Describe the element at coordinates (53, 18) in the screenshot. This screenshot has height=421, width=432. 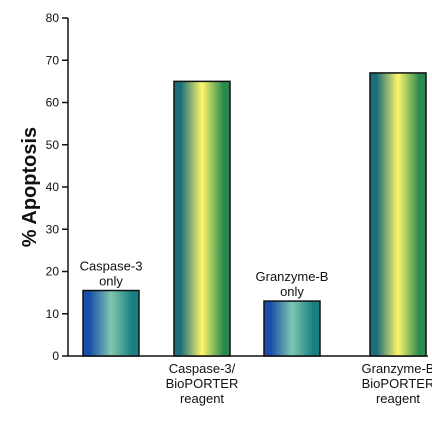
I see `y-tick-label-80: 80` at that location.